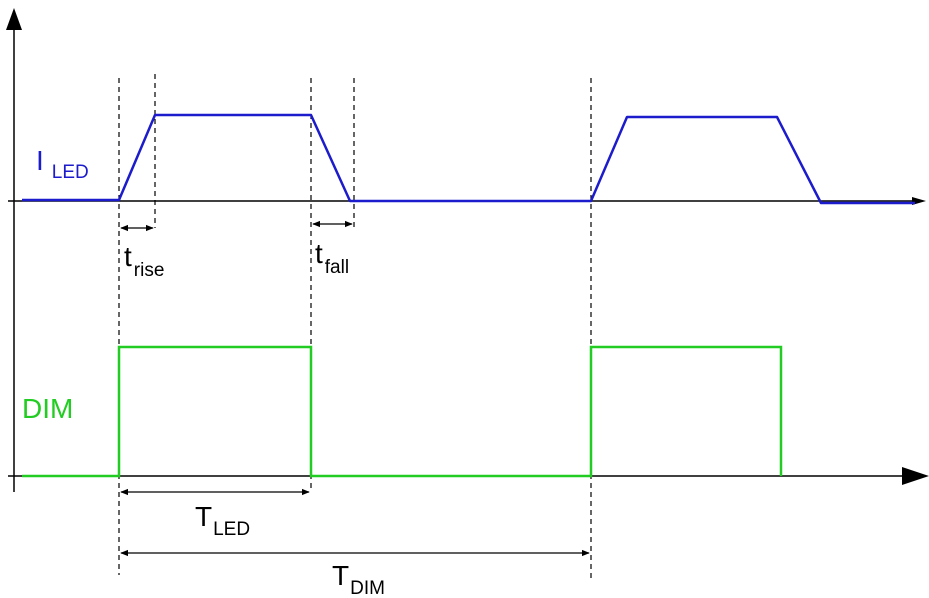  What do you see at coordinates (919, 201) in the screenshot?
I see `upper-time-axis-arrowhead` at bounding box center [919, 201].